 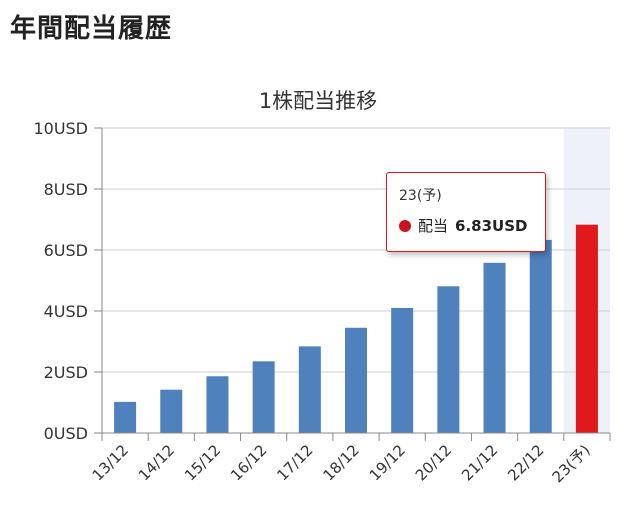 What do you see at coordinates (66, 311) in the screenshot?
I see `y-tick-label: 4USD` at bounding box center [66, 311].